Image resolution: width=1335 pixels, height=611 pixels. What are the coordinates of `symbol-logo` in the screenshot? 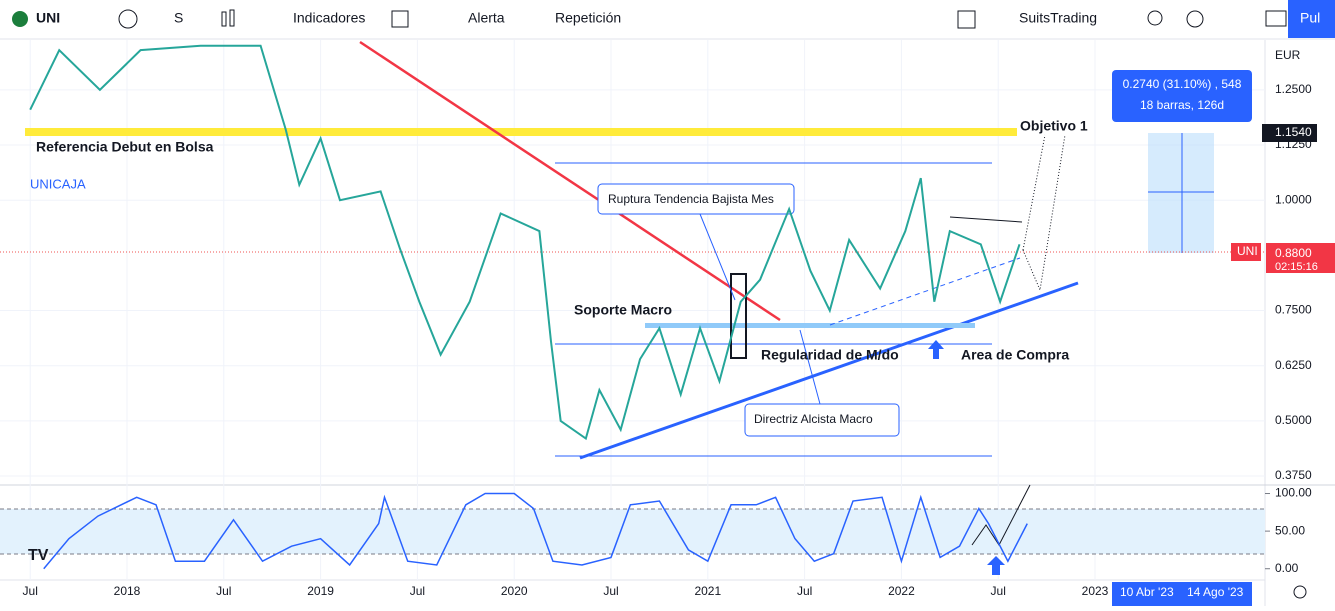 It's located at (20, 19).